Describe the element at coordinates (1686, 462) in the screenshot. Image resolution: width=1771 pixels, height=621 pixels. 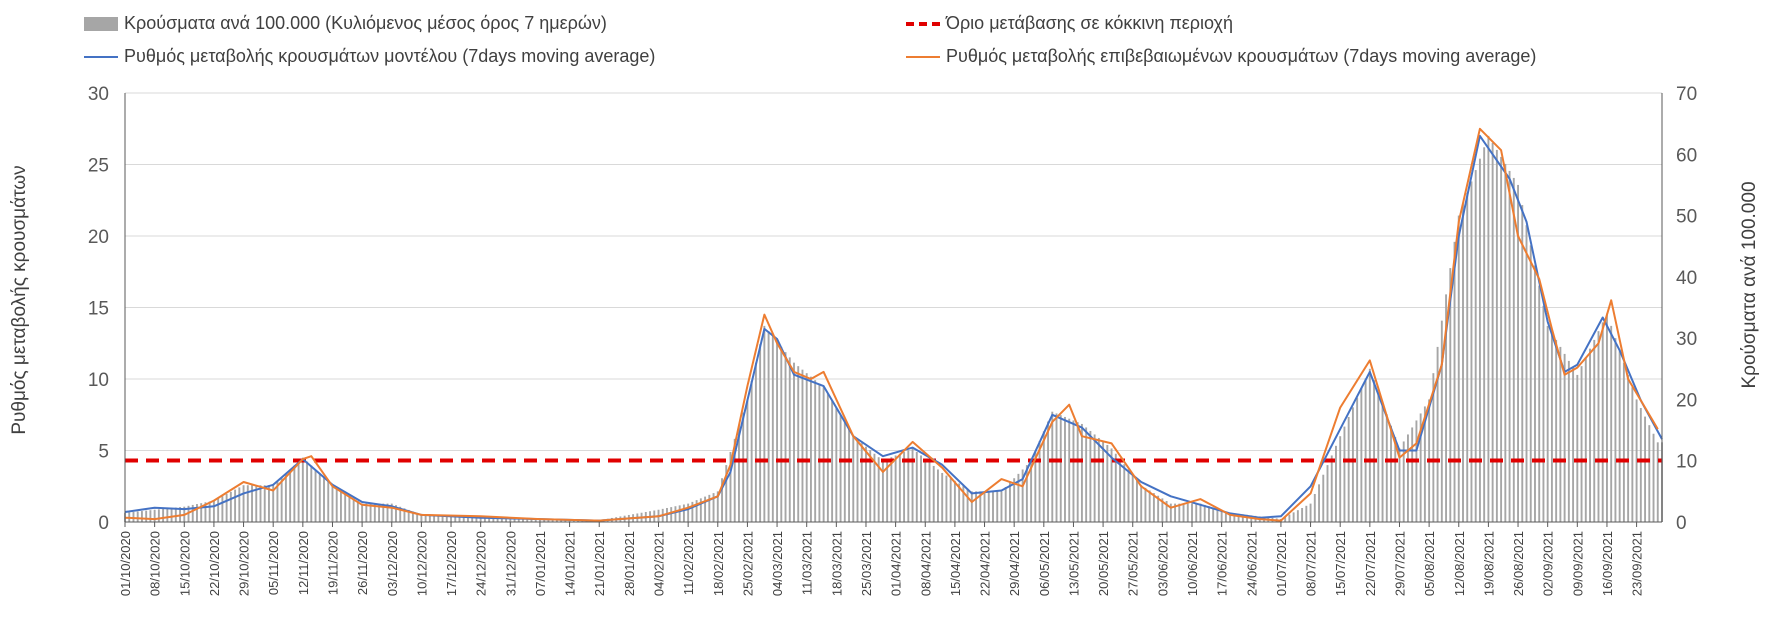
I see `right-tick-label: 10` at that location.